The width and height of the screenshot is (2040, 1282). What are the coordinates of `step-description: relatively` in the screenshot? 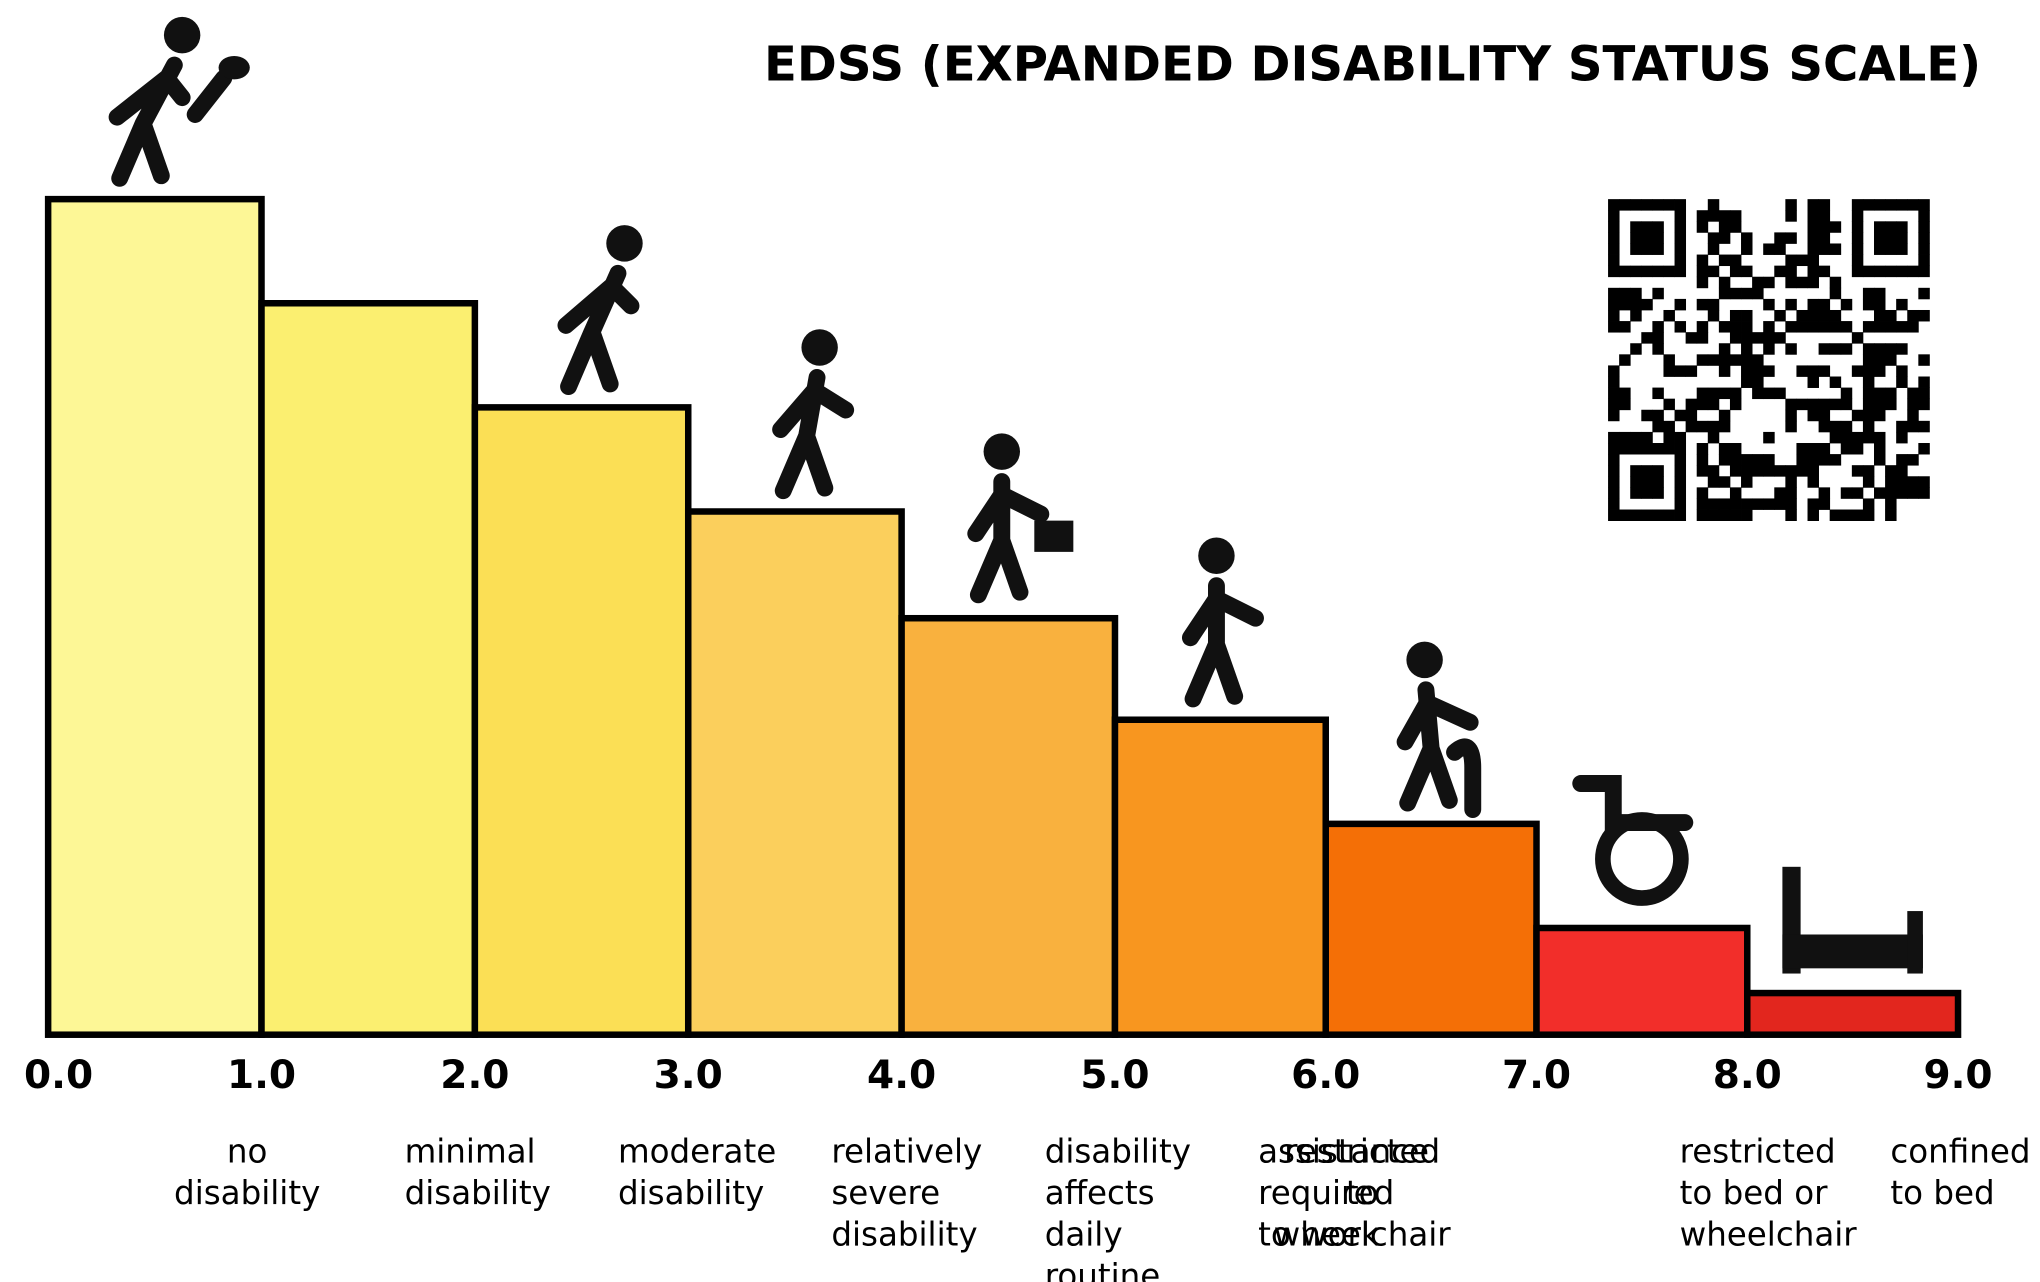 It's located at (906, 1151).